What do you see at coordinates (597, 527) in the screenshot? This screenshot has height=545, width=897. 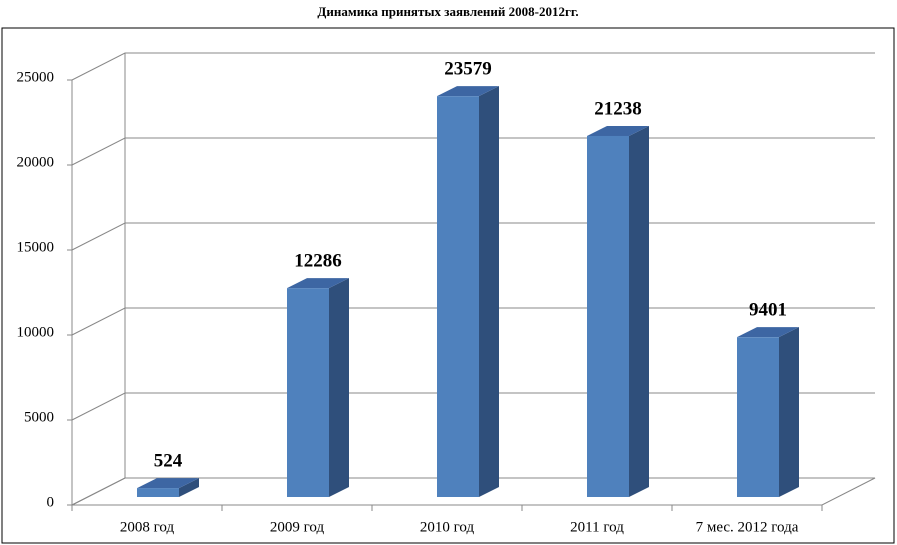 I see `x-tick-label: 2011 год` at bounding box center [597, 527].